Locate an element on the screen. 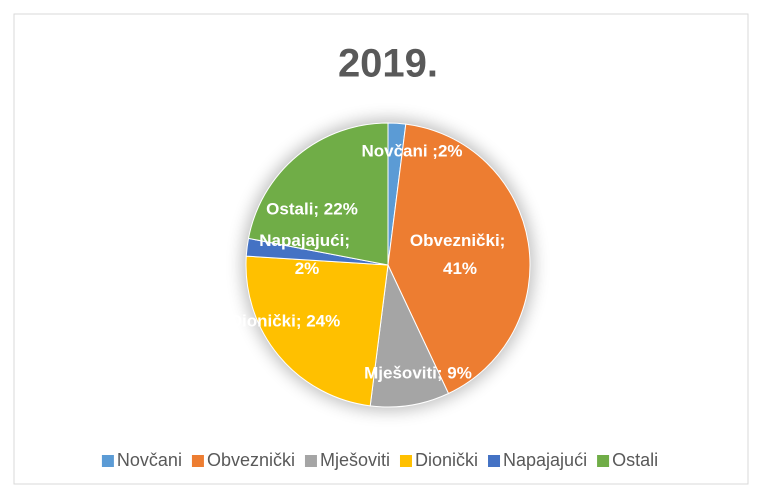 This screenshot has width=760, height=493. data-label: Napajajući; 2% is located at coordinates (306, 254).